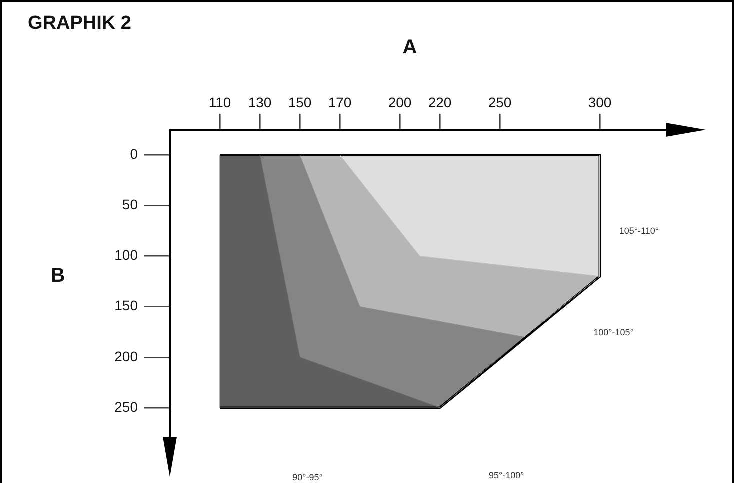 This screenshot has width=734, height=483. I want to click on y-tick-label: 150, so click(126, 306).